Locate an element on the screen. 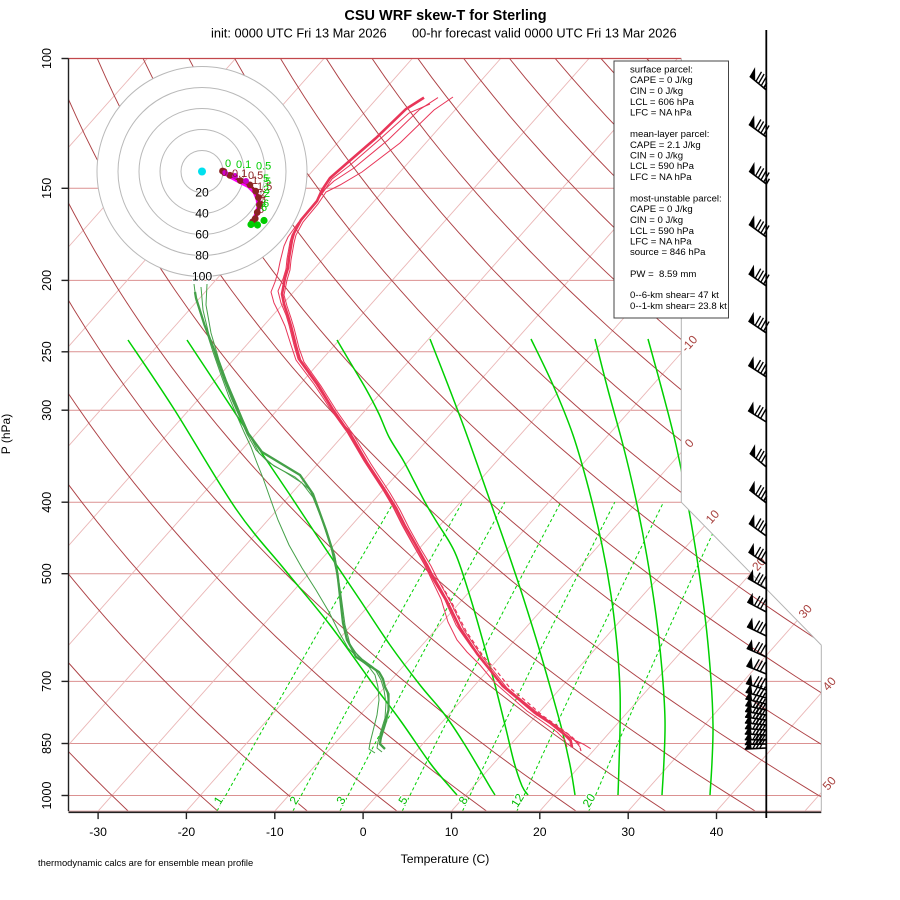  svg-text: init: 0000 UTC Fri 13 Mar 2026 is located at coordinates (299, 33).